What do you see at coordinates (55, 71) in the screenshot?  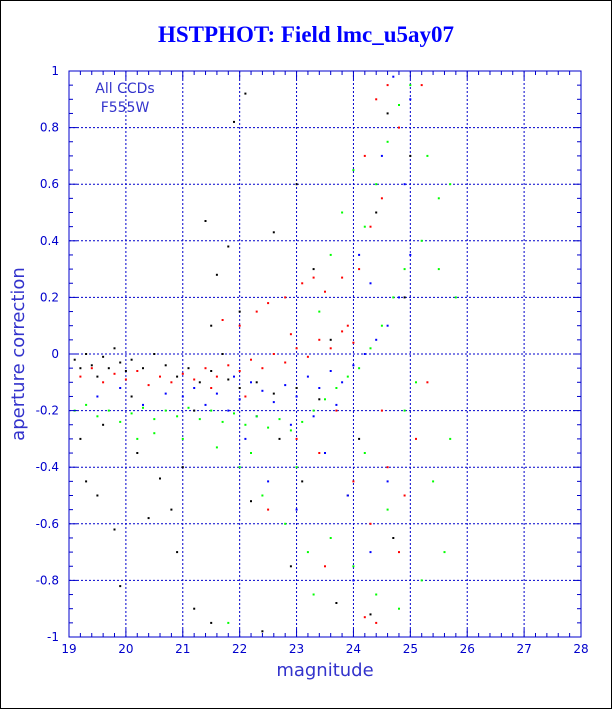 I see `y-tick-label: 1` at bounding box center [55, 71].